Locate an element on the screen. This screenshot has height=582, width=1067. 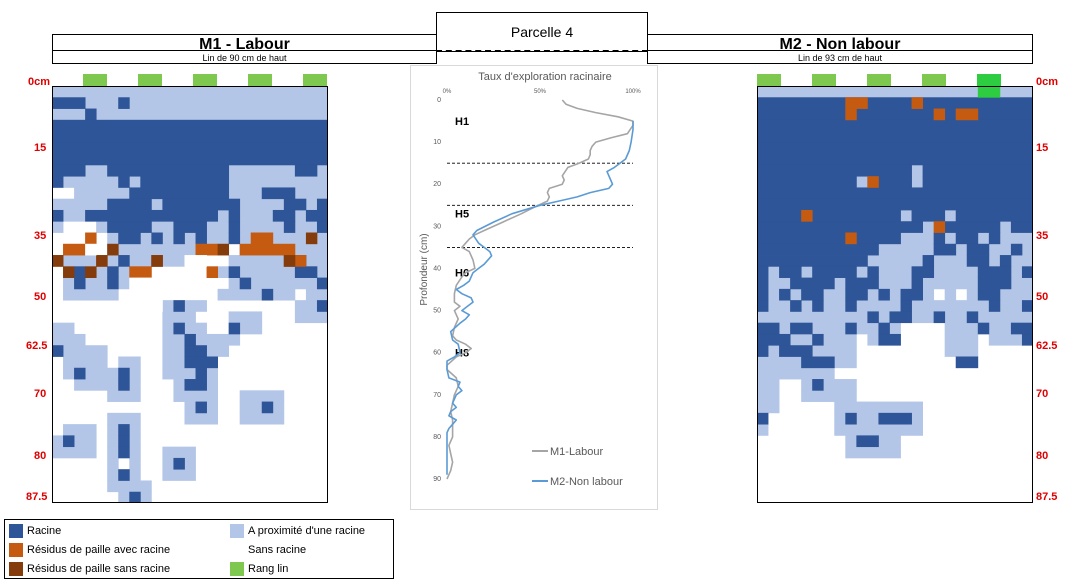
right-rang-marker is located at coordinates (824, 80).